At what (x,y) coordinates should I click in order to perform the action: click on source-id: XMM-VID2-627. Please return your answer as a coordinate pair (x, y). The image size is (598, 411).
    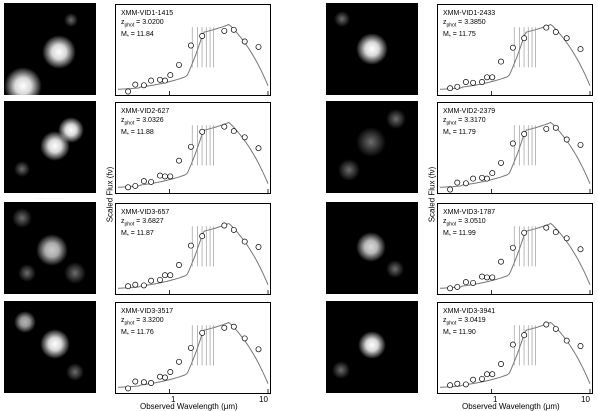
    Looking at the image, I should click on (145, 111).